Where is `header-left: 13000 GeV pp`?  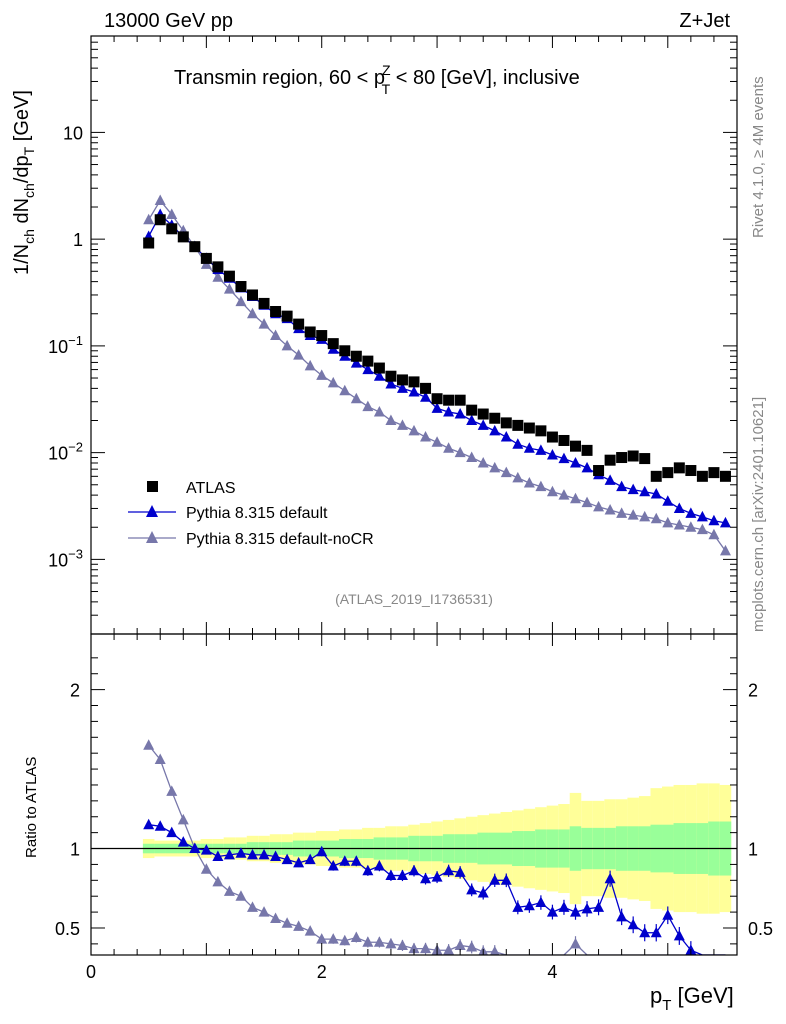
header-left: 13000 GeV pp is located at coordinates (168, 21).